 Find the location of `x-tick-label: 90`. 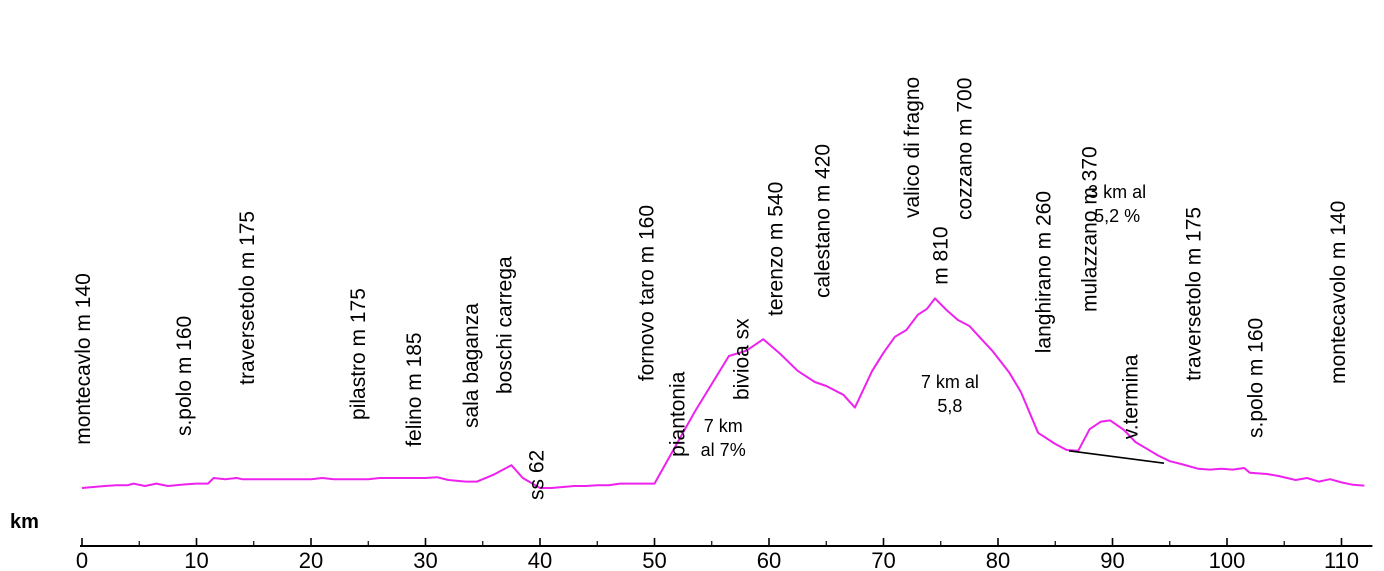

x-tick-label: 90 is located at coordinates (1112, 559).